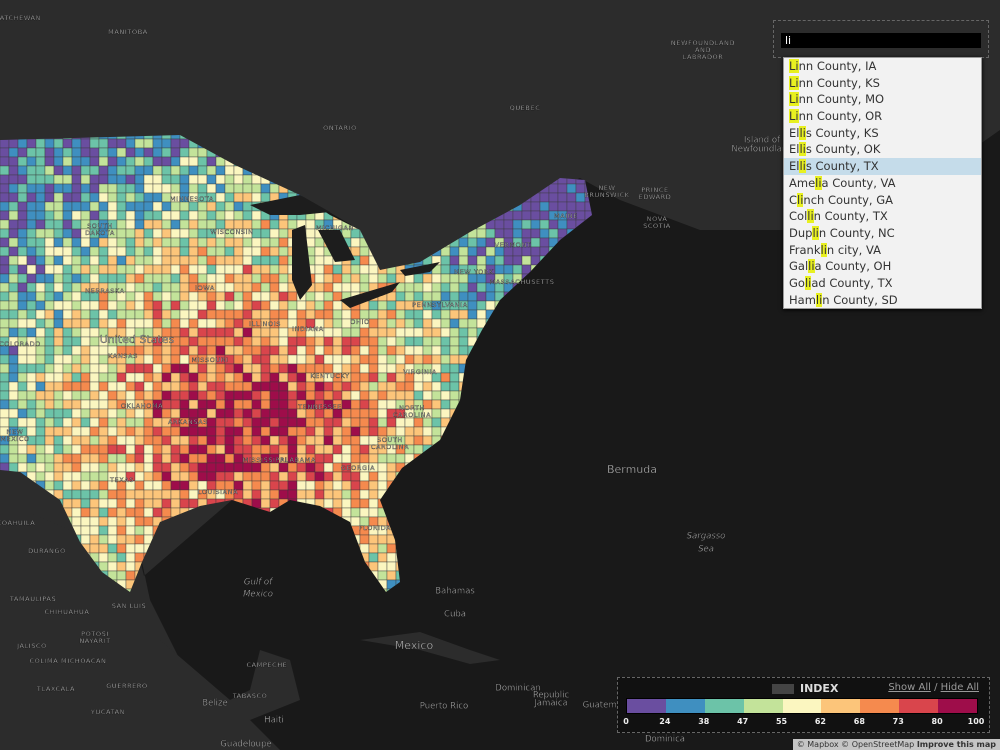  What do you see at coordinates (817, 744) in the screenshot?
I see `mapbox-credit: © Mapbox` at bounding box center [817, 744].